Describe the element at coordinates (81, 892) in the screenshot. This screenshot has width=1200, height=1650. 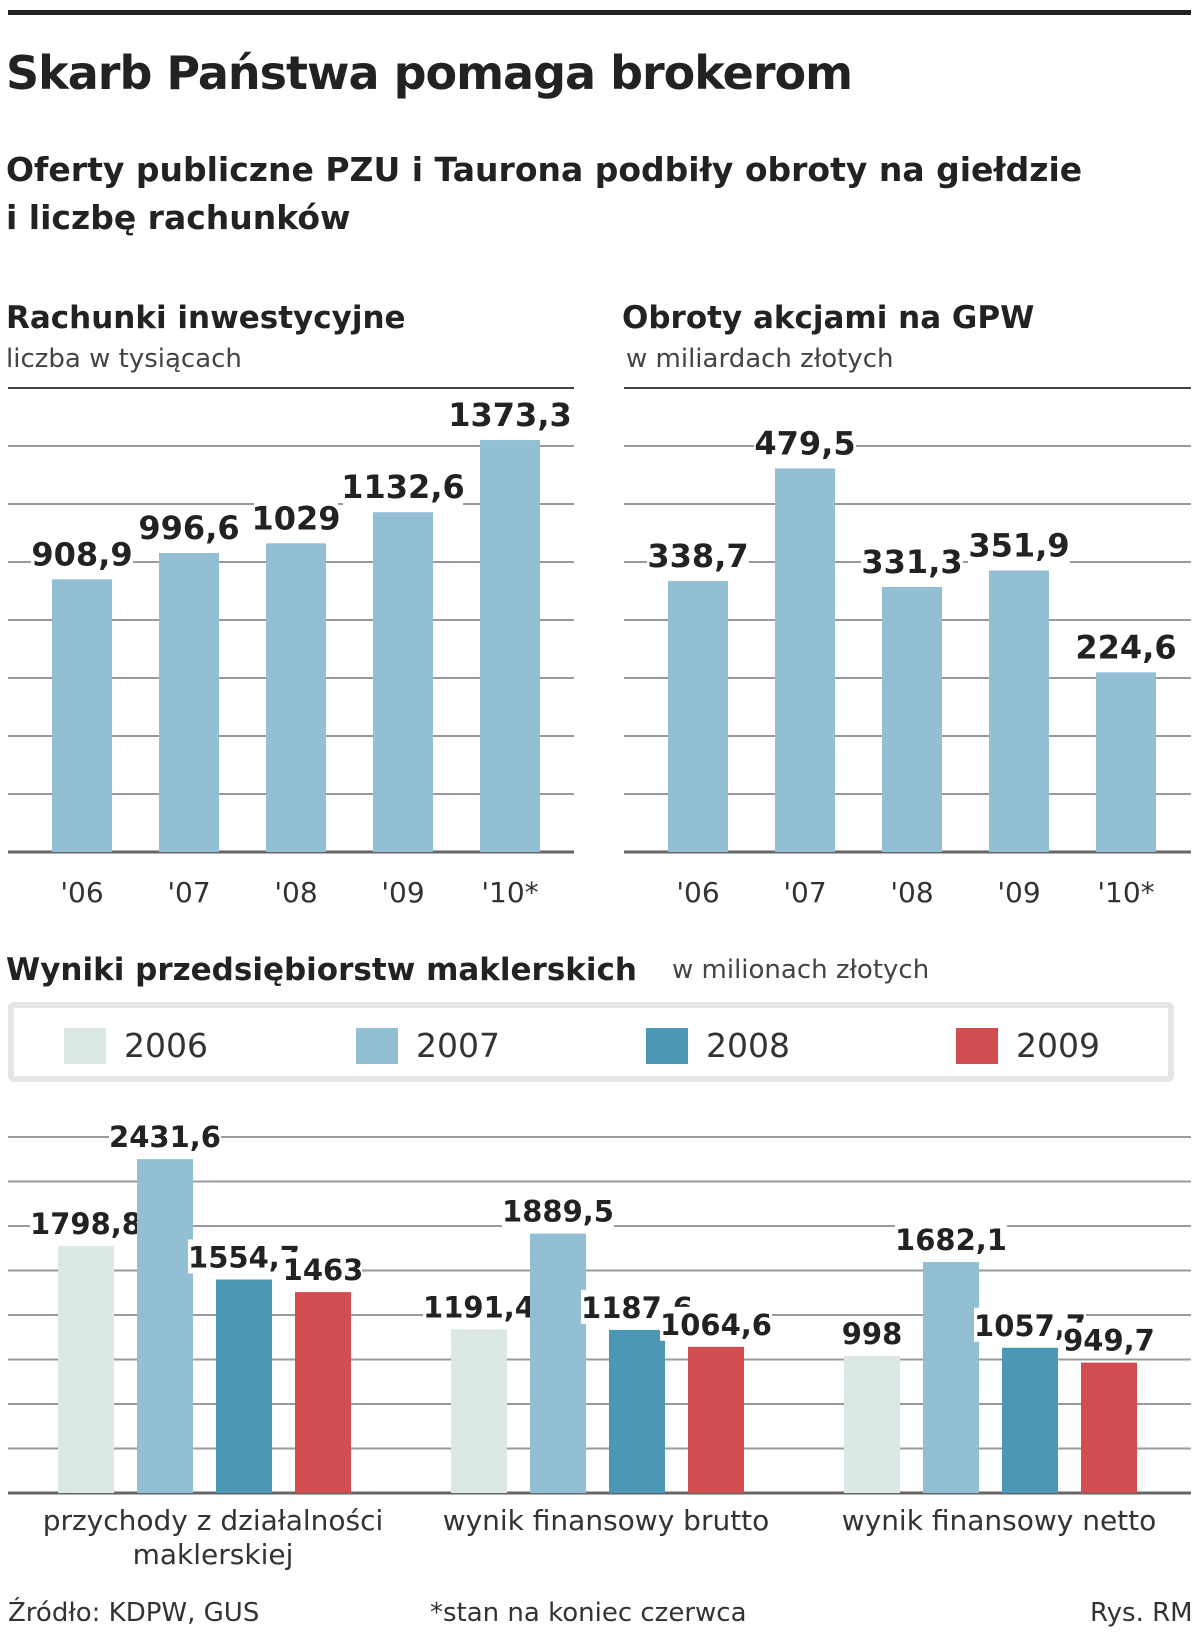
I see `chart1-tick-label: '06` at that location.